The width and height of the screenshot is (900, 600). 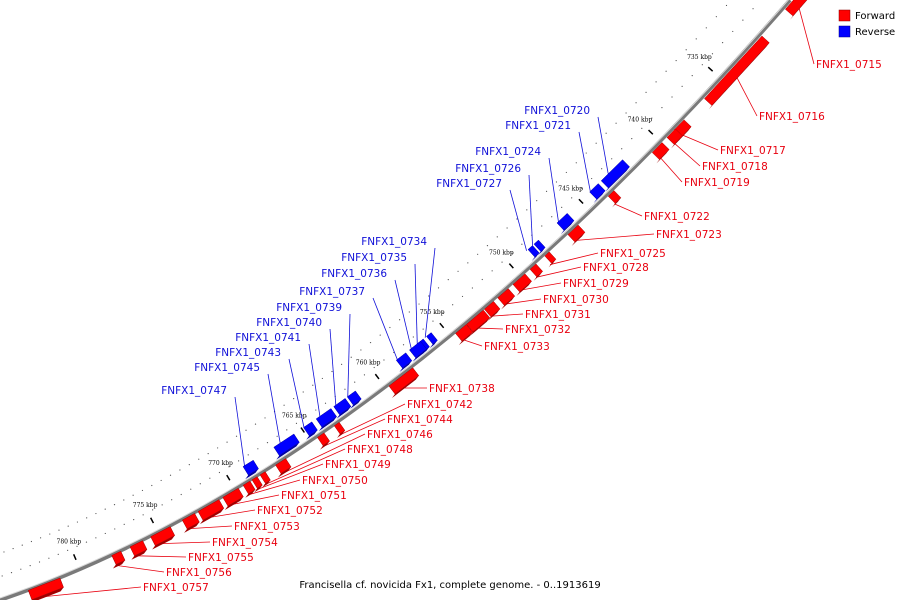 What do you see at coordinates (488, 169) in the screenshot?
I see `gene-label-reverse: FNFX1_0726` at bounding box center [488, 169].